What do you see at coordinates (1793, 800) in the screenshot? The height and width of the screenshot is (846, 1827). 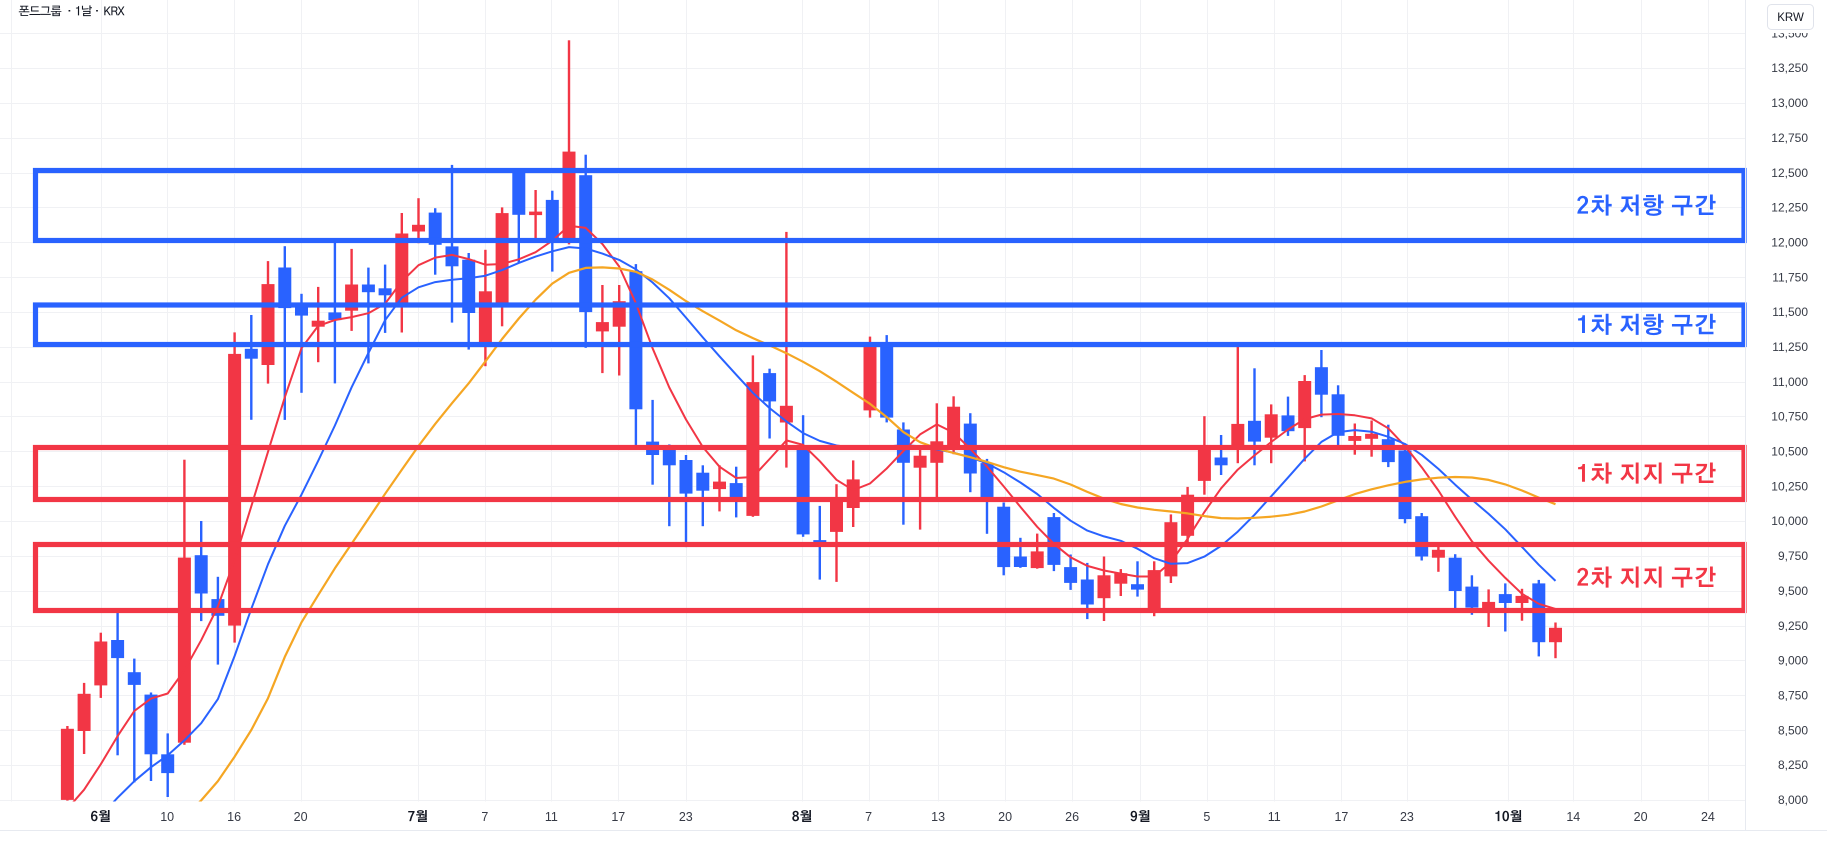 I see `svg-text: 8,000` at bounding box center [1793, 800].